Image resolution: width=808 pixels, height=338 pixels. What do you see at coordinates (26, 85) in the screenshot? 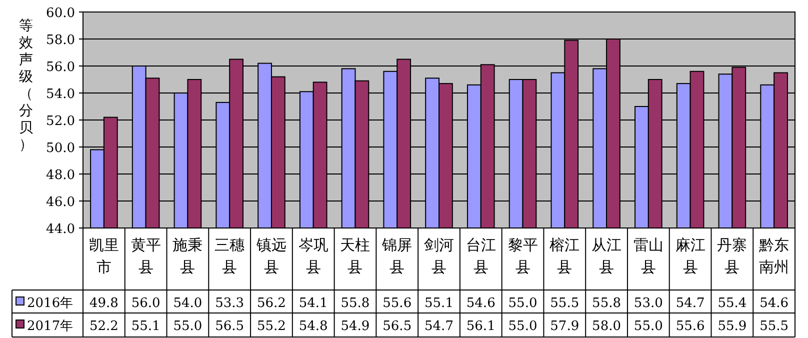
I see `y-axis-title: 等效声级（分贝）` at bounding box center [26, 85].